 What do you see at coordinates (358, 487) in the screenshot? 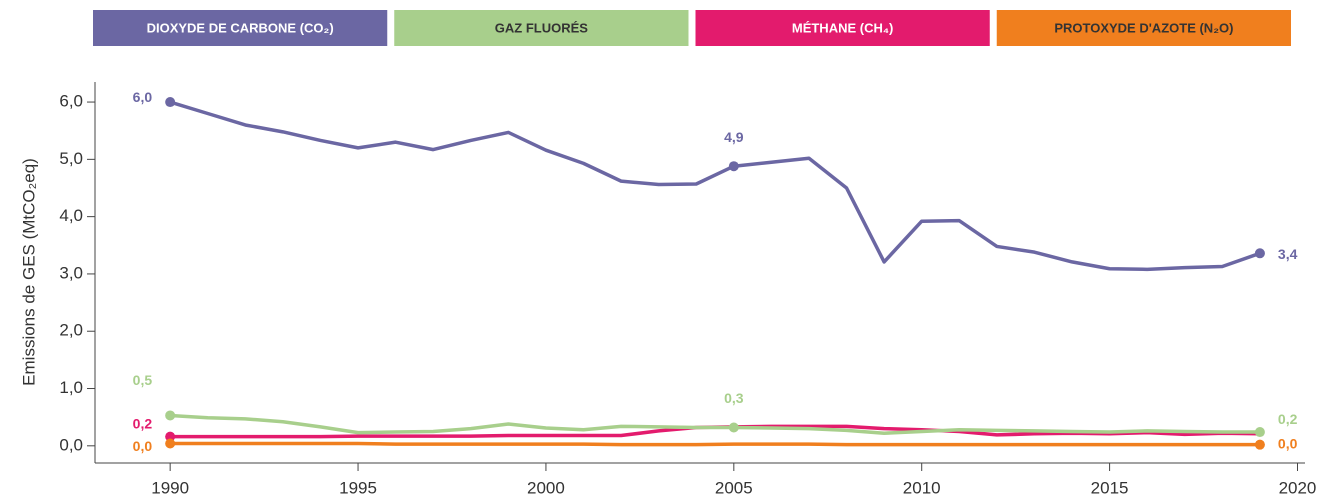
I see `x-tick-label: 1995` at bounding box center [358, 487].